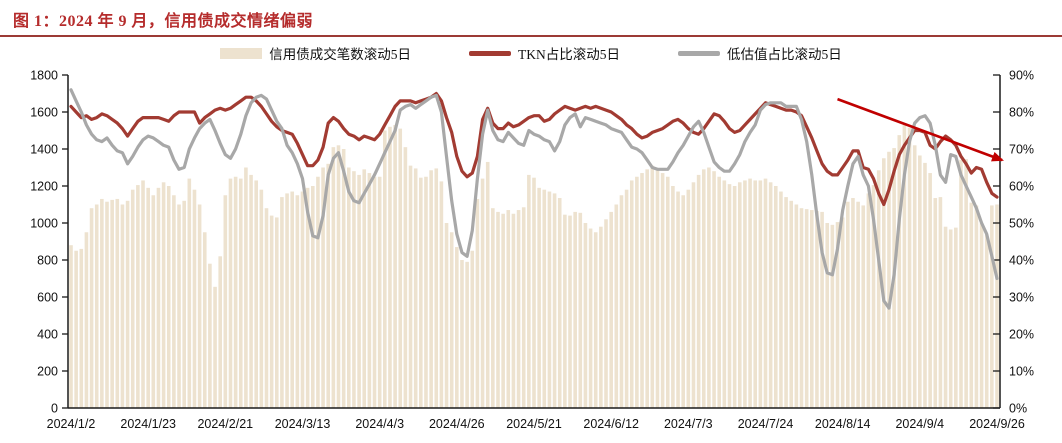 The width and height of the screenshot is (1062, 443). Describe the element at coordinates (47, 298) in the screenshot. I see `left-axis-tick-label: 600` at that location.